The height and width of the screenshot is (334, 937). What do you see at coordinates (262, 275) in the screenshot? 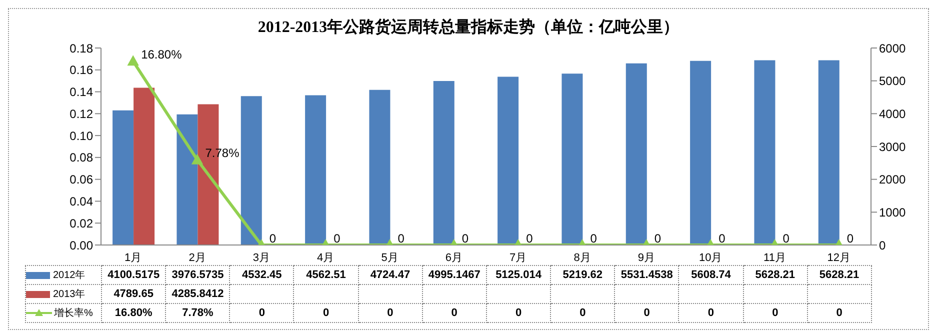
I see `data-label: 4532.45` at bounding box center [262, 275].